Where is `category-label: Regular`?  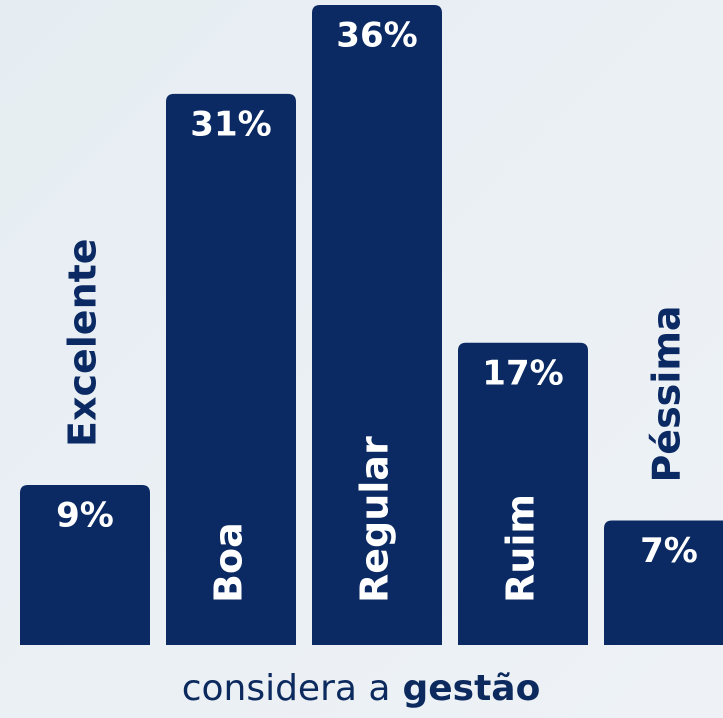
category-label: Regular is located at coordinates (375, 519).